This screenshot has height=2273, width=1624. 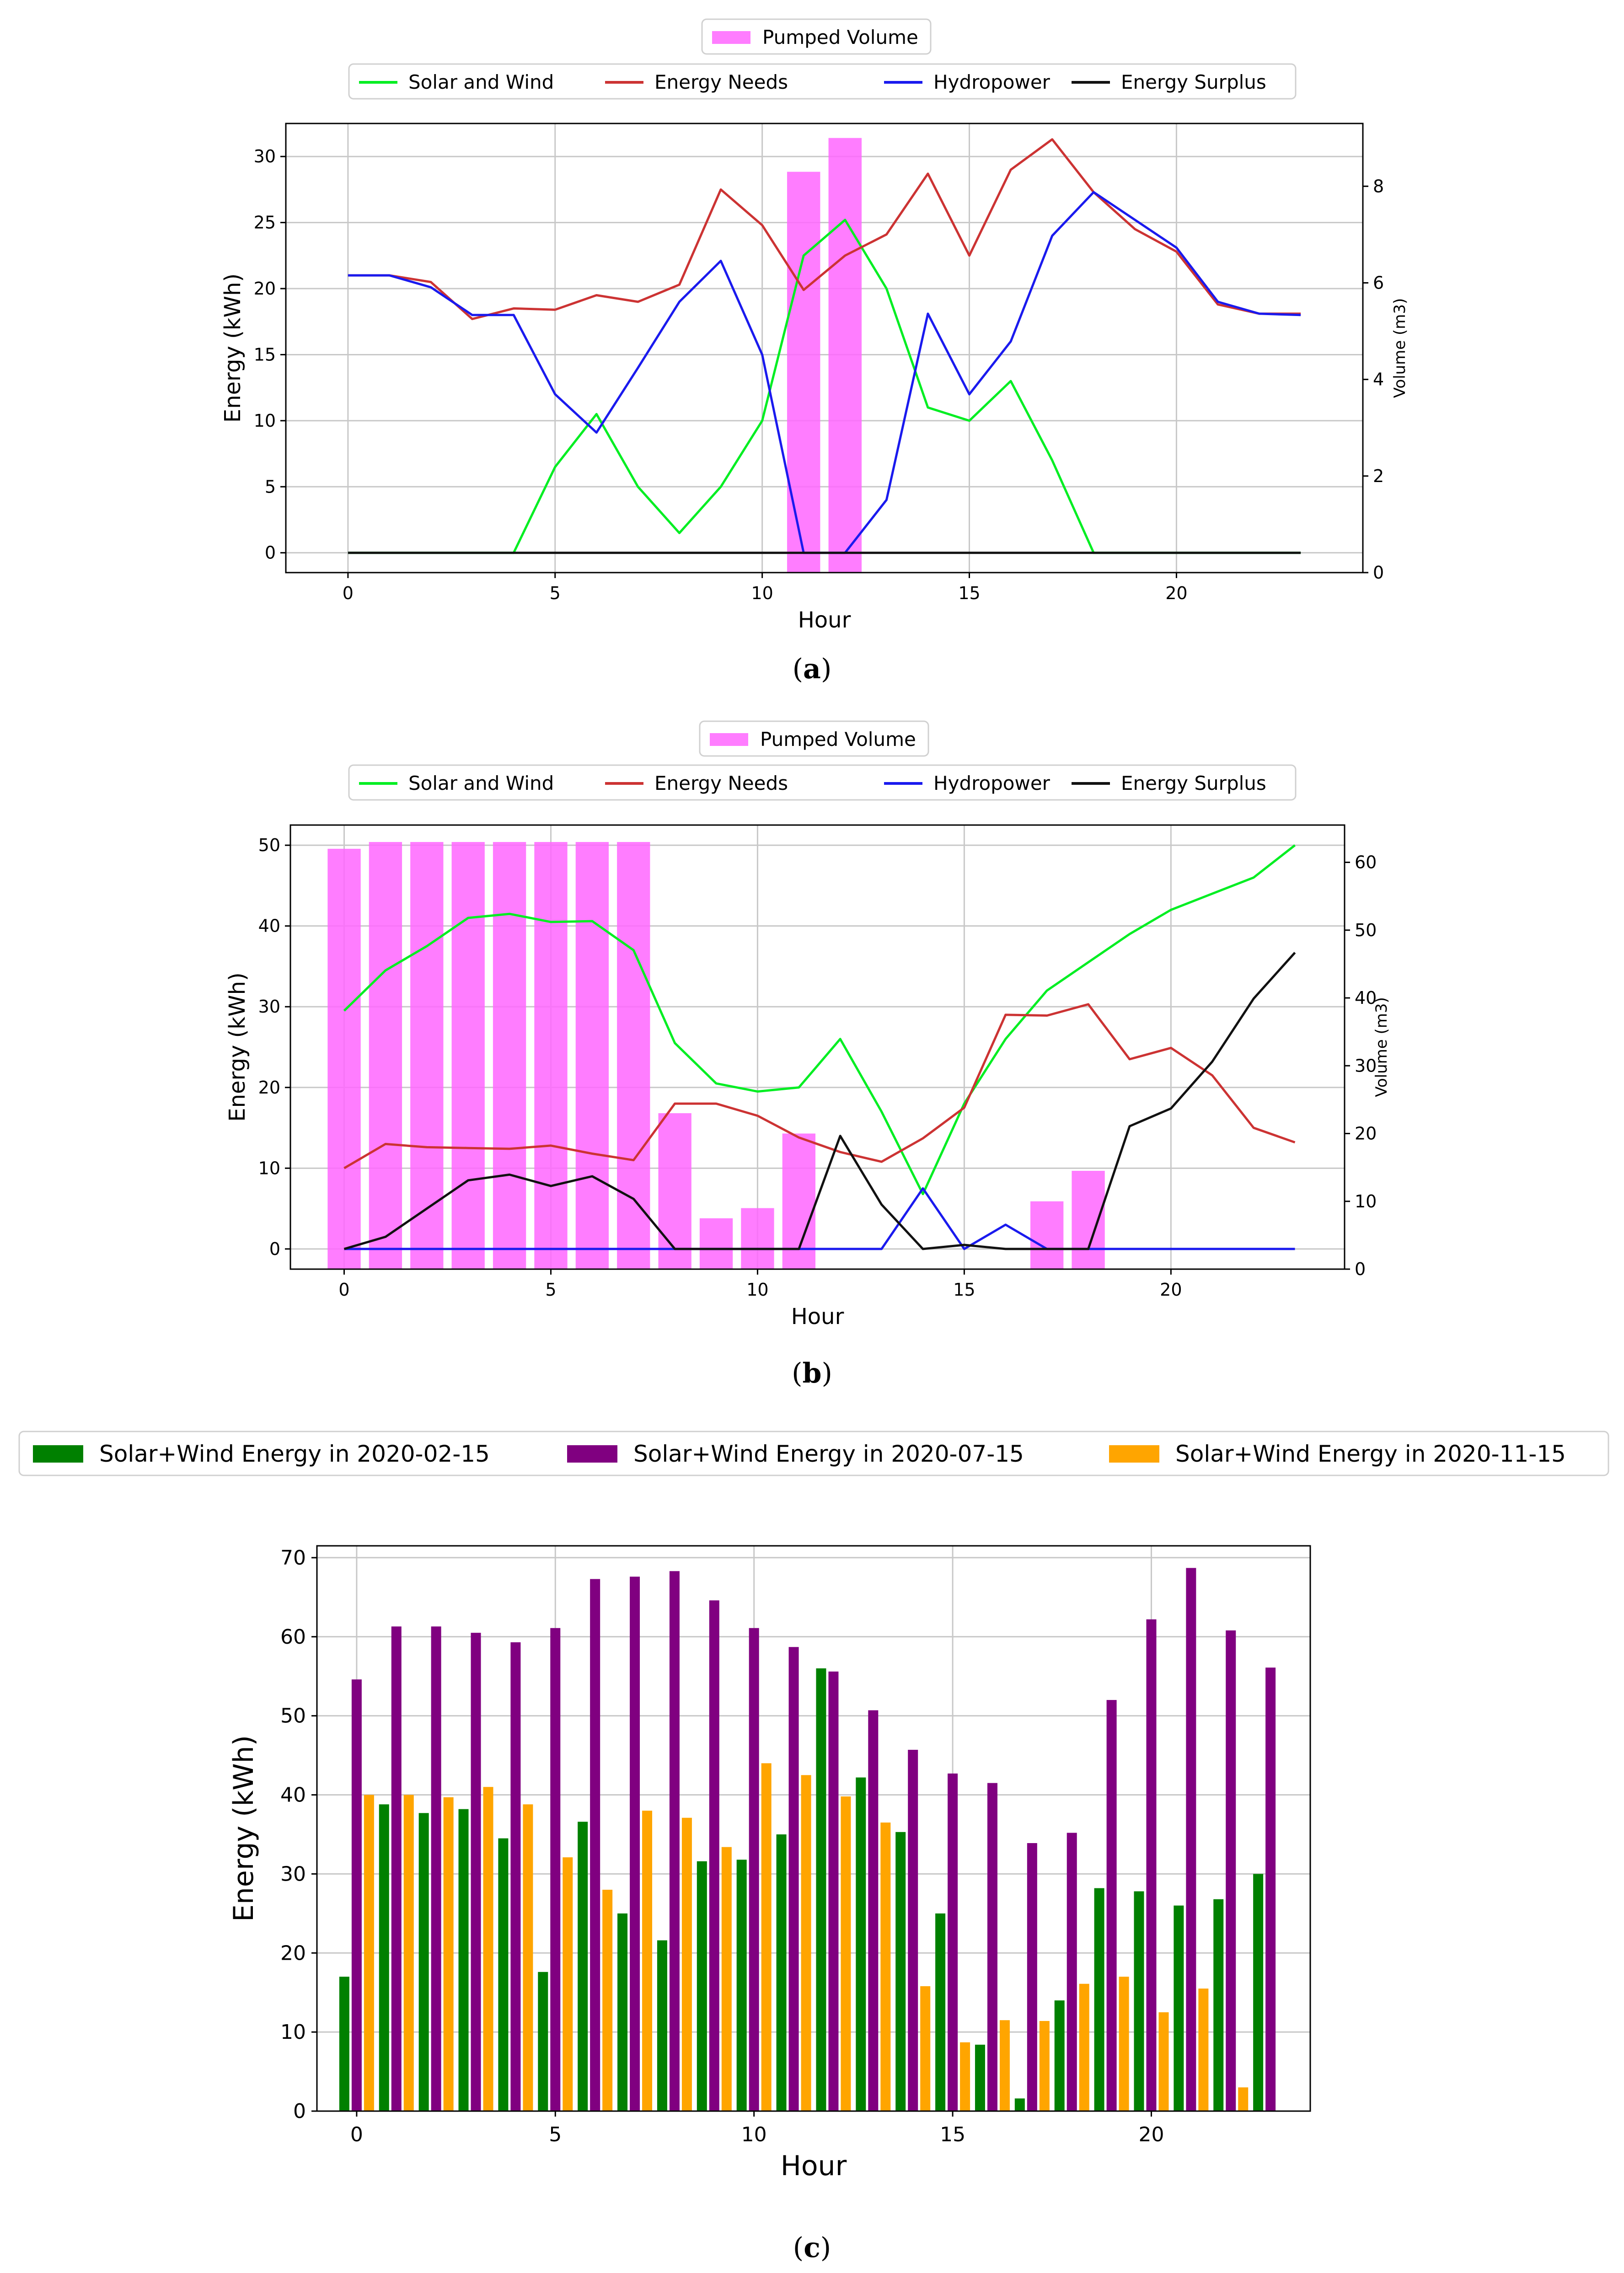 What do you see at coordinates (1366, 930) in the screenshot?
I see `y2-tick-label: 50` at bounding box center [1366, 930].